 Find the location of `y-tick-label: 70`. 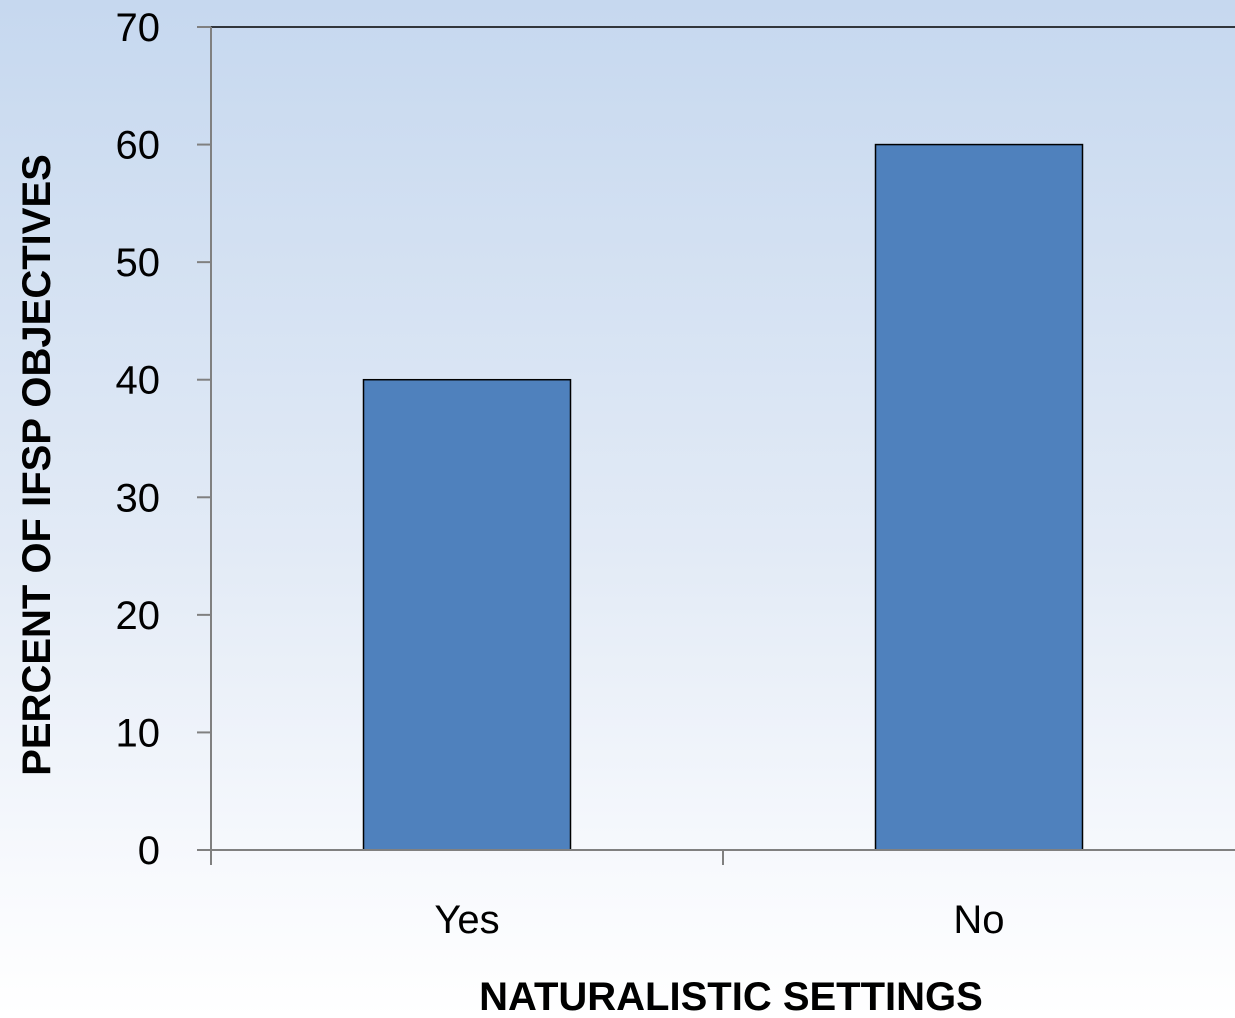

y-tick-label: 70 is located at coordinates (138, 28).